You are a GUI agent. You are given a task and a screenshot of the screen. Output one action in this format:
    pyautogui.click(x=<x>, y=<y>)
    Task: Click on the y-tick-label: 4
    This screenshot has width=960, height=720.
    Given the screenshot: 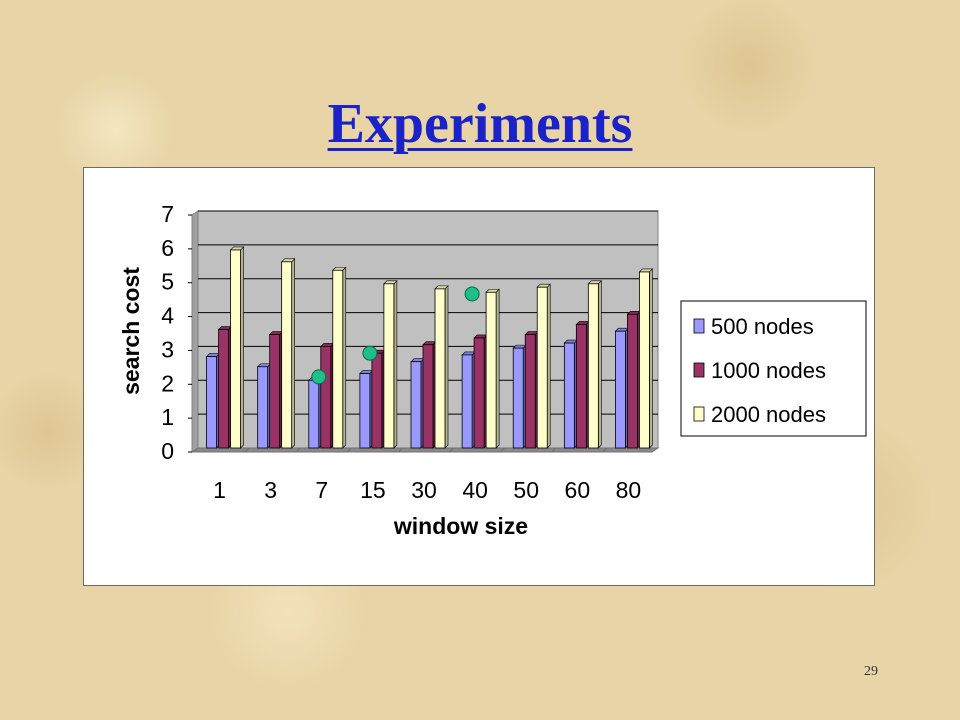 What is the action you would take?
    pyautogui.click(x=167, y=316)
    